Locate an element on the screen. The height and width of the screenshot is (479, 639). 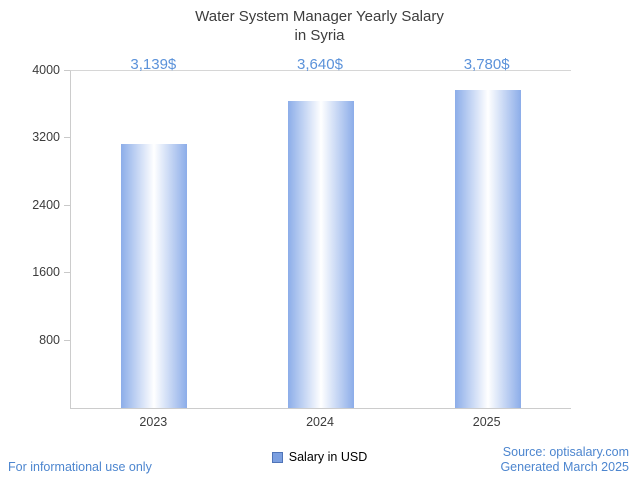
y-tick-label-800: 800 is located at coordinates (49, 339).